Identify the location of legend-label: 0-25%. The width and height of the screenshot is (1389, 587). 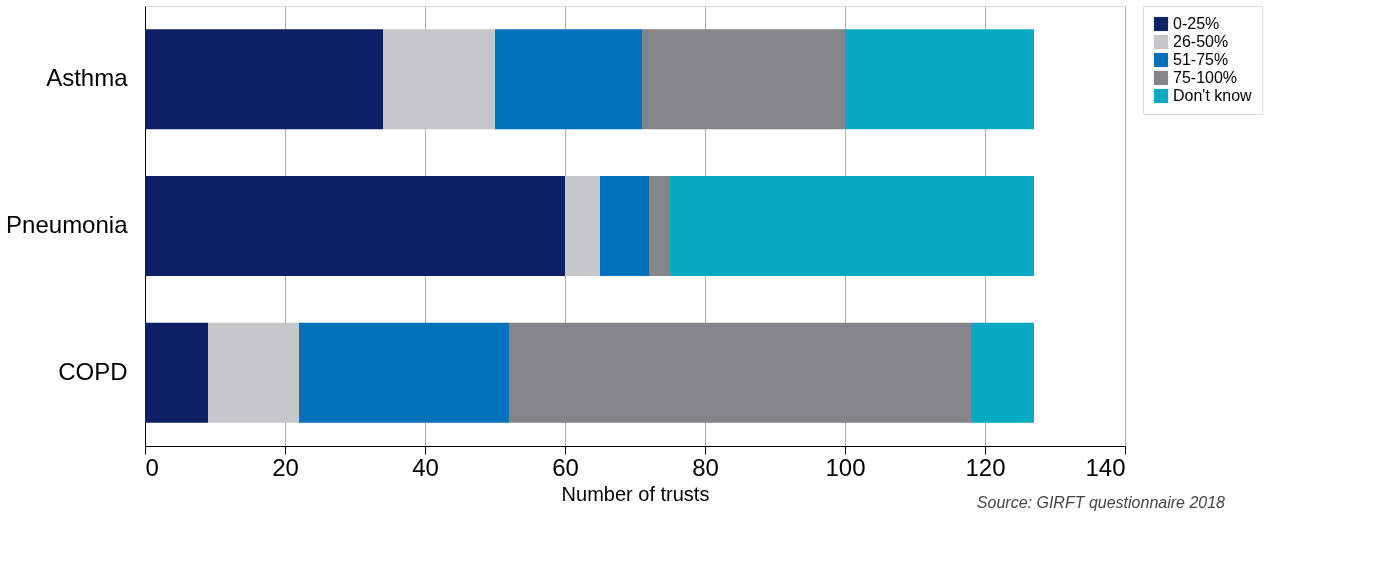
(1196, 23).